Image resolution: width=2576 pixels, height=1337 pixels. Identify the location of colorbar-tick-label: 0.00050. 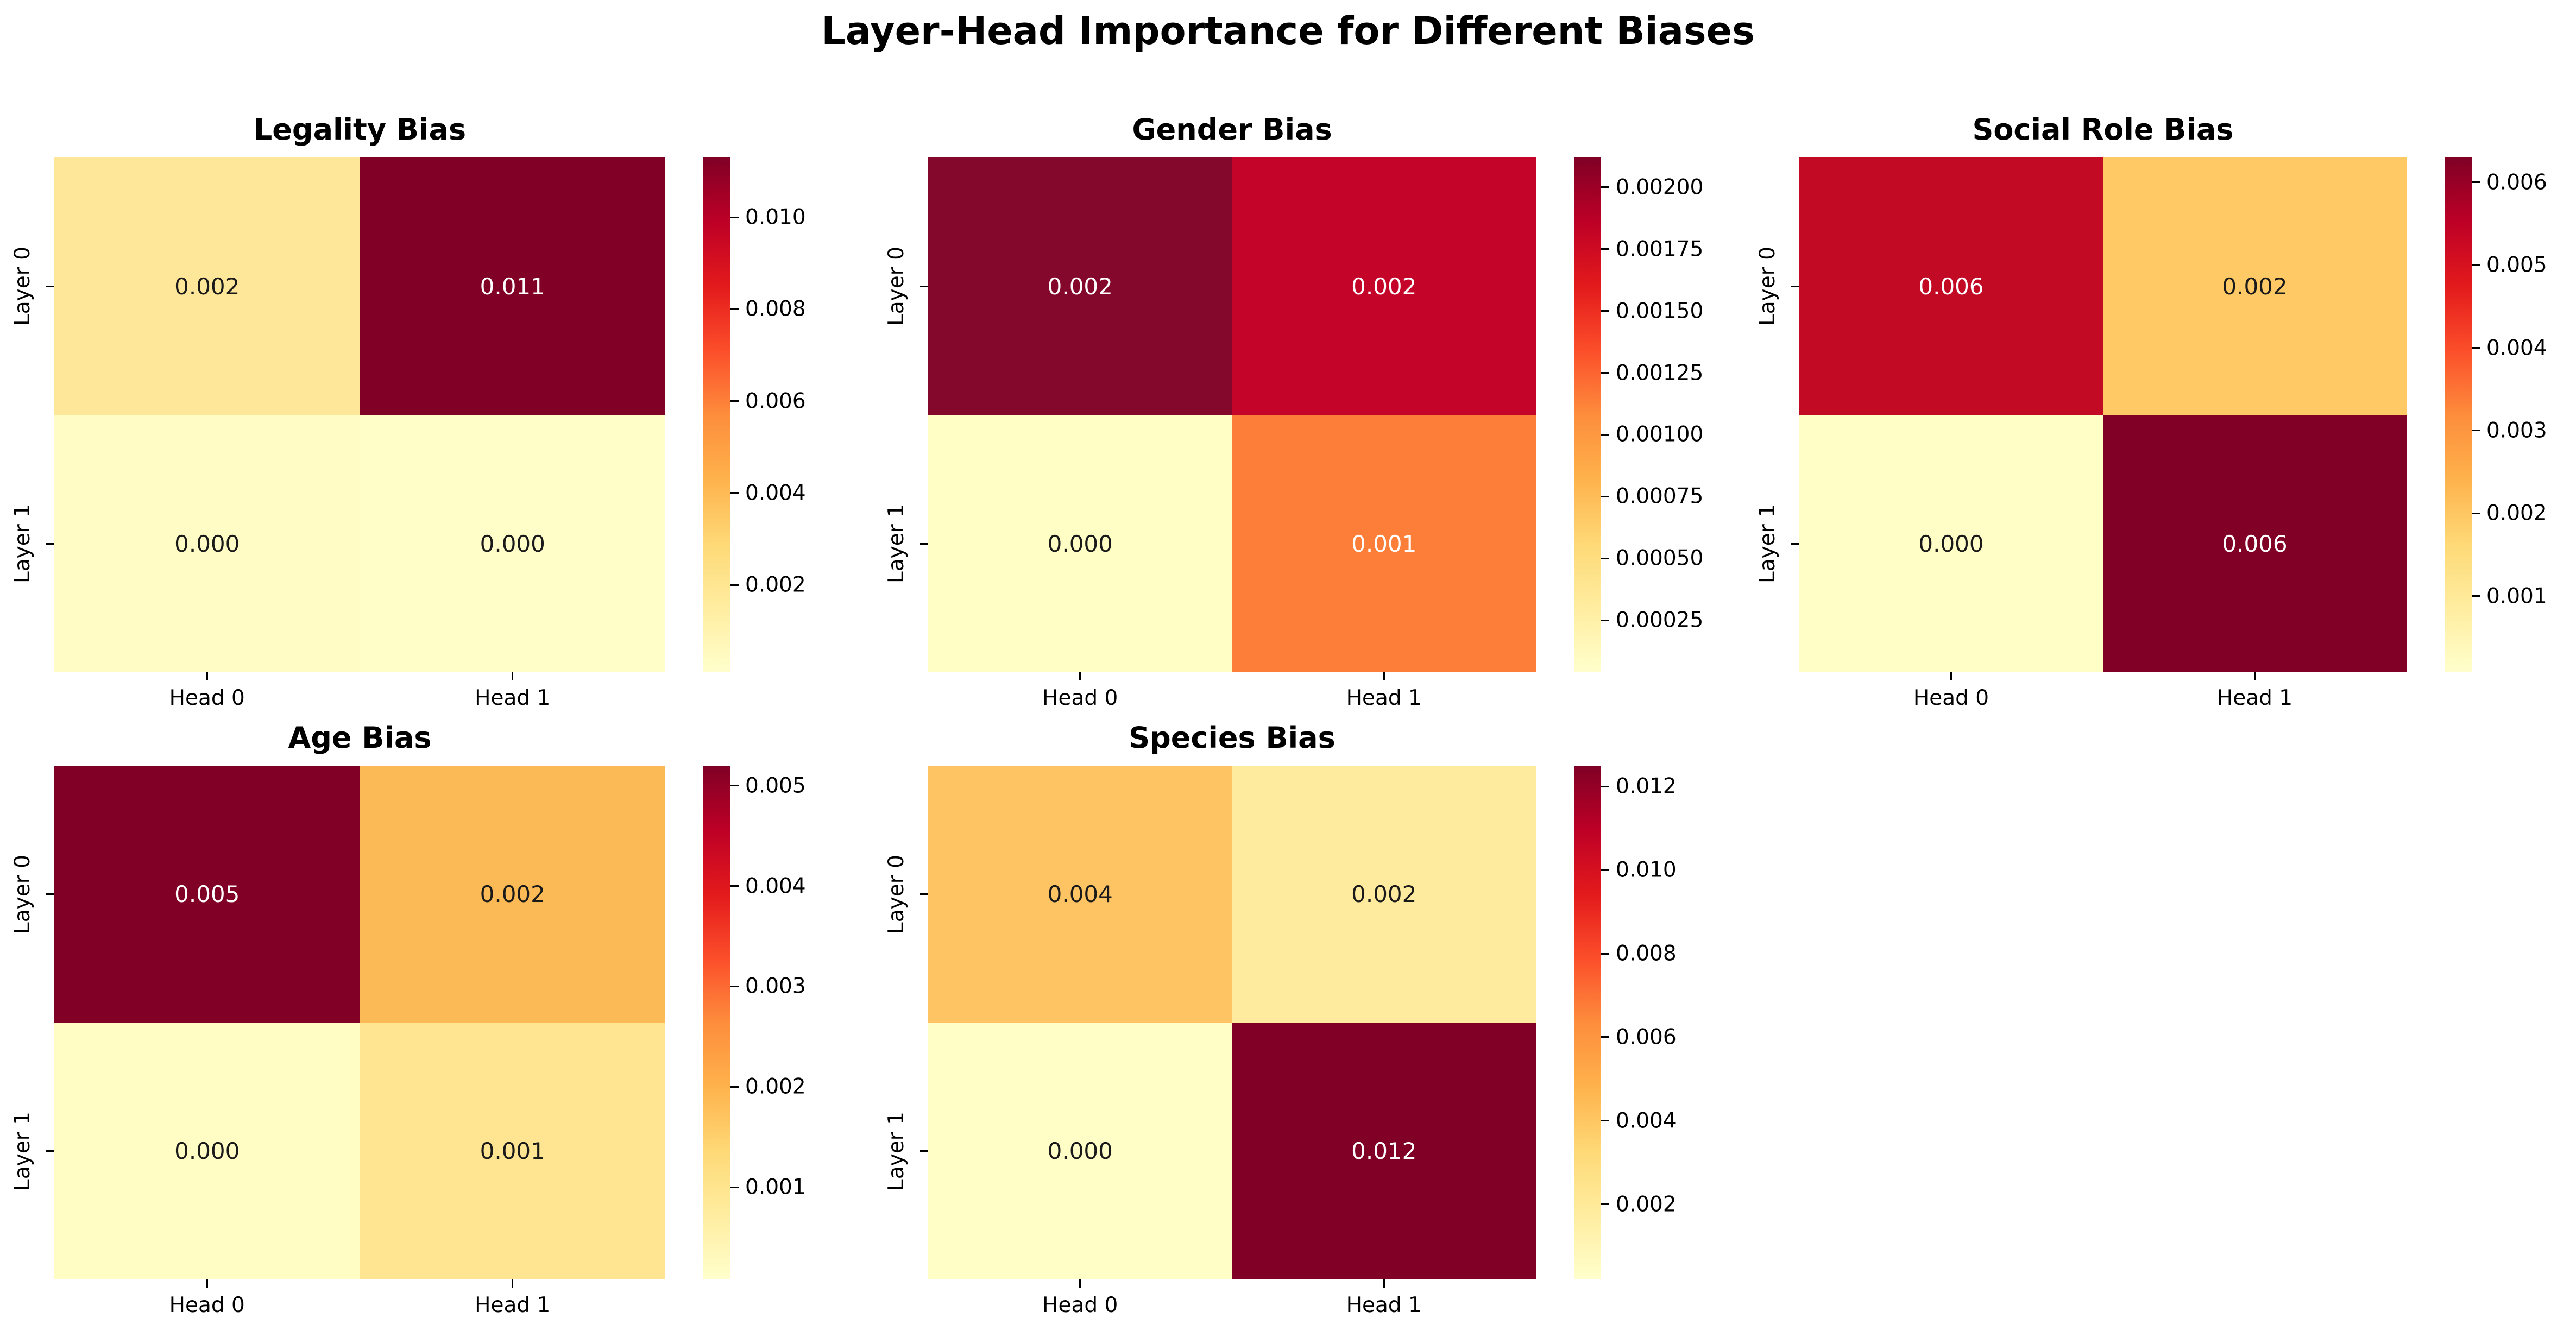
(1660, 558).